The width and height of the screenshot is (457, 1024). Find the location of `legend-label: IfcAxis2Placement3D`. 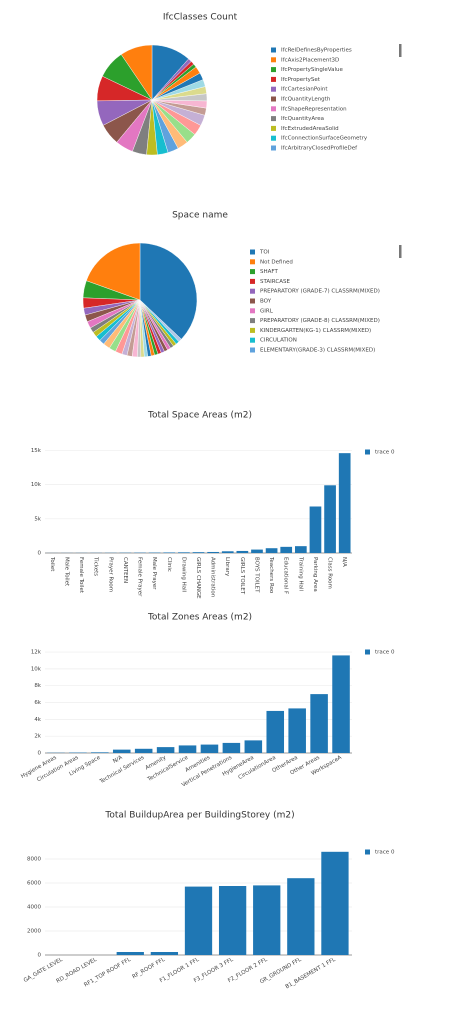

legend-label: IfcAxis2Placement3D is located at coordinates (310, 60).